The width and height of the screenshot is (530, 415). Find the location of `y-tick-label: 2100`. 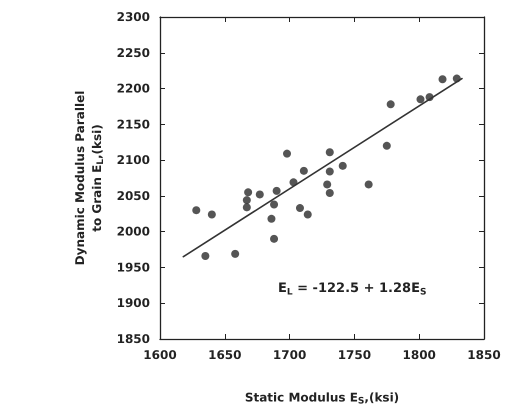

y-tick-label: 2100 is located at coordinates (133, 160).